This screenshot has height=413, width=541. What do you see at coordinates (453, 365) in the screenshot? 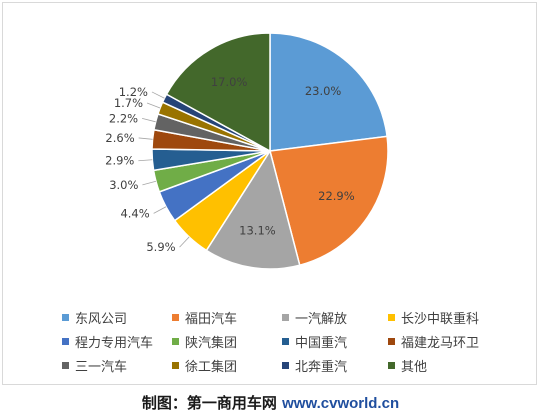
I see `legend-item: 其他` at bounding box center [453, 365].